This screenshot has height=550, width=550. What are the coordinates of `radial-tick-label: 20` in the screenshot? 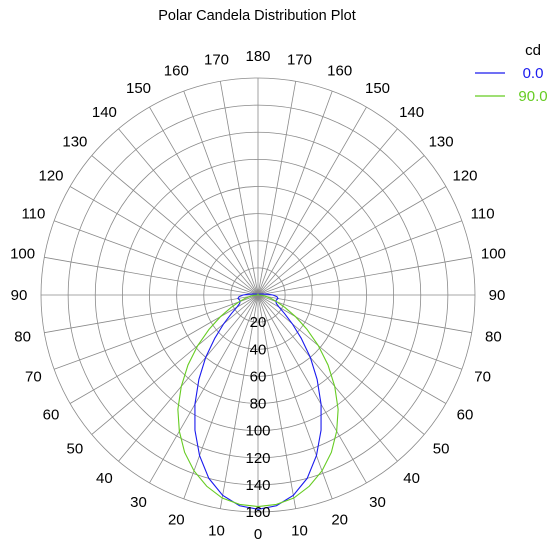 It's located at (258, 322).